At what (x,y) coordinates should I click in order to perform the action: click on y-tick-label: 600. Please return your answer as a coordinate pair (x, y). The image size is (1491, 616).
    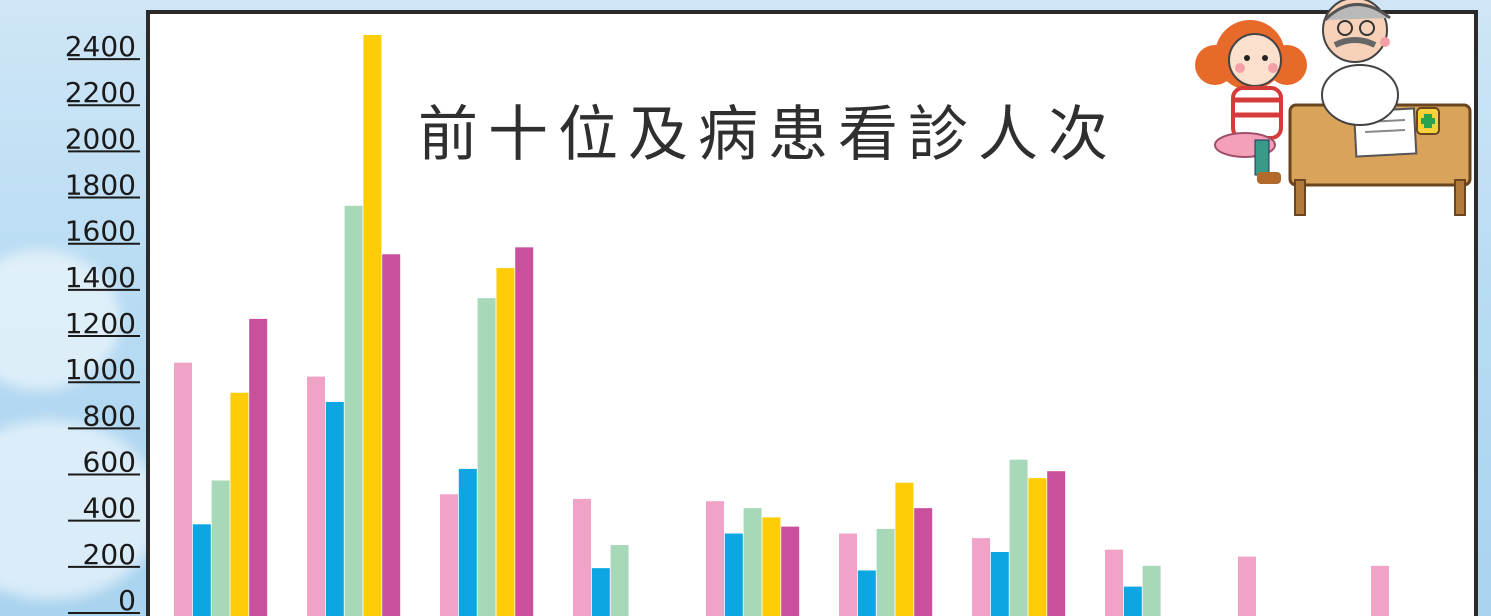
    Looking at the image, I should click on (109, 462).